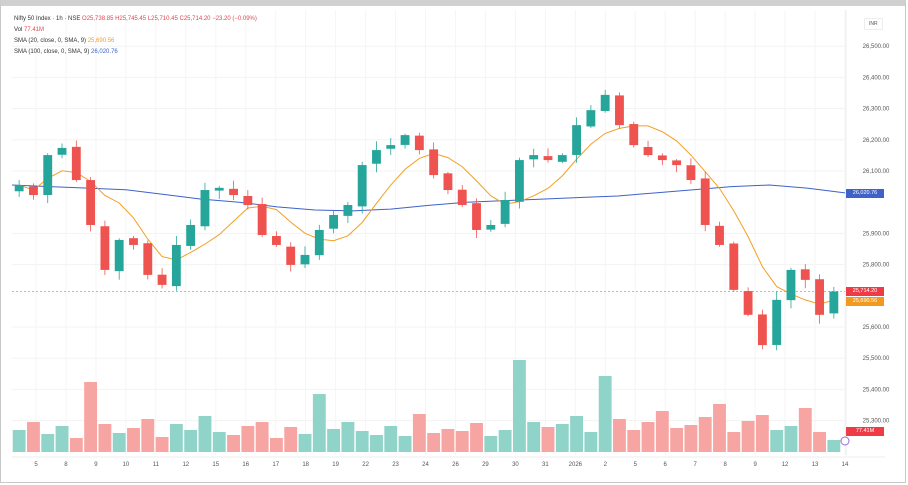  What do you see at coordinates (865, 431) in the screenshot?
I see `volume-tag: 77.41M` at bounding box center [865, 431].